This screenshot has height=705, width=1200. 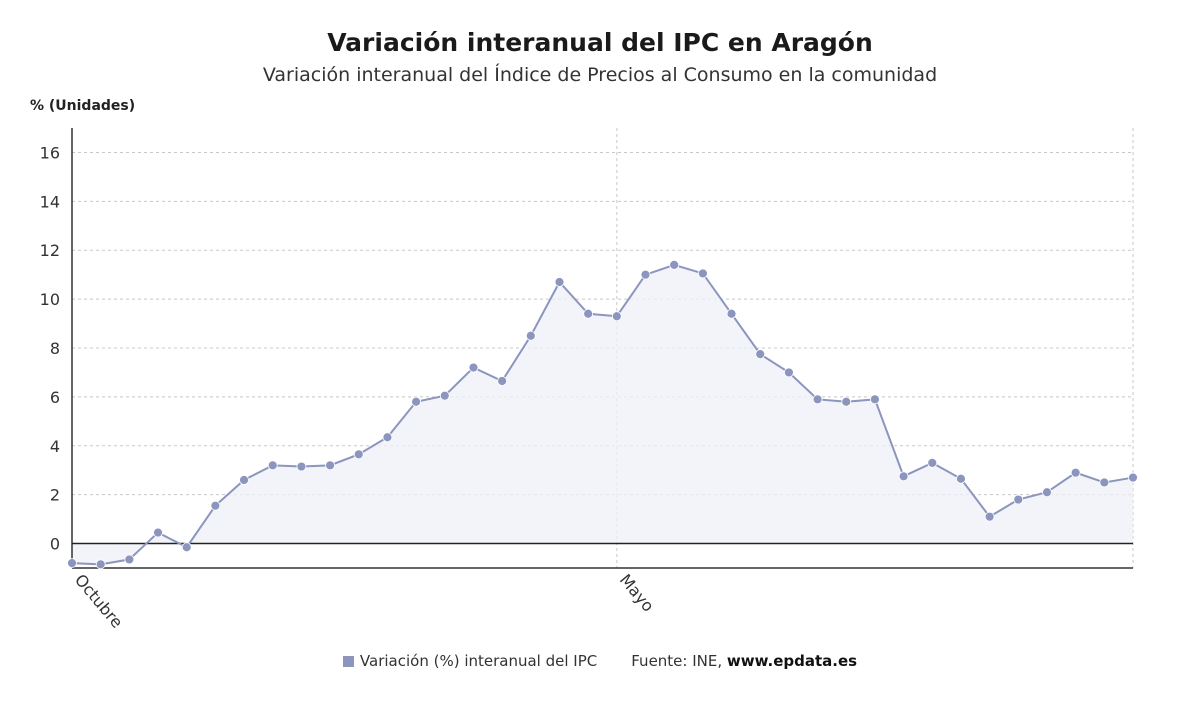 What do you see at coordinates (600, 42) in the screenshot?
I see `chart-title: Variación interanual del IPC en Aragón` at bounding box center [600, 42].